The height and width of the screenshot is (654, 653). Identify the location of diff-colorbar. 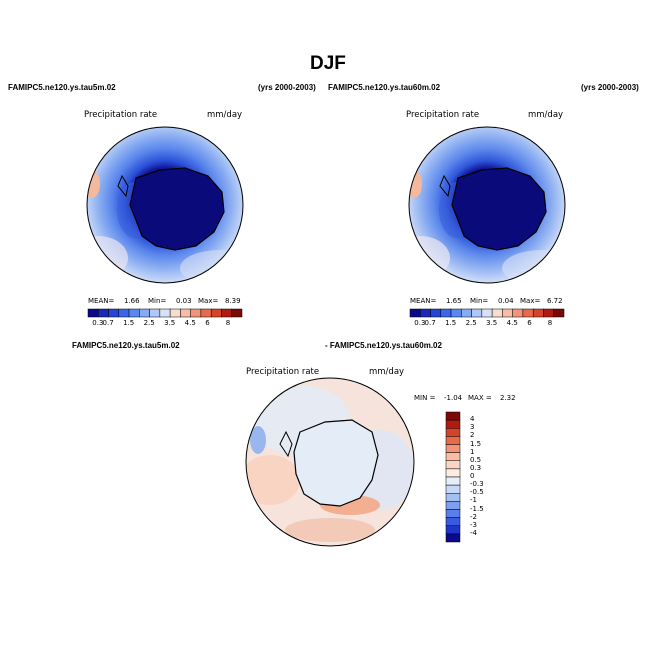
(453, 477).